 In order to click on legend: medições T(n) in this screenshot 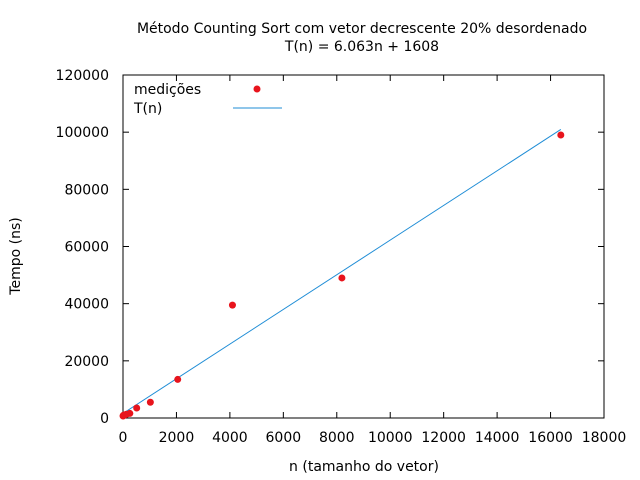, I will do `click(207, 99)`.